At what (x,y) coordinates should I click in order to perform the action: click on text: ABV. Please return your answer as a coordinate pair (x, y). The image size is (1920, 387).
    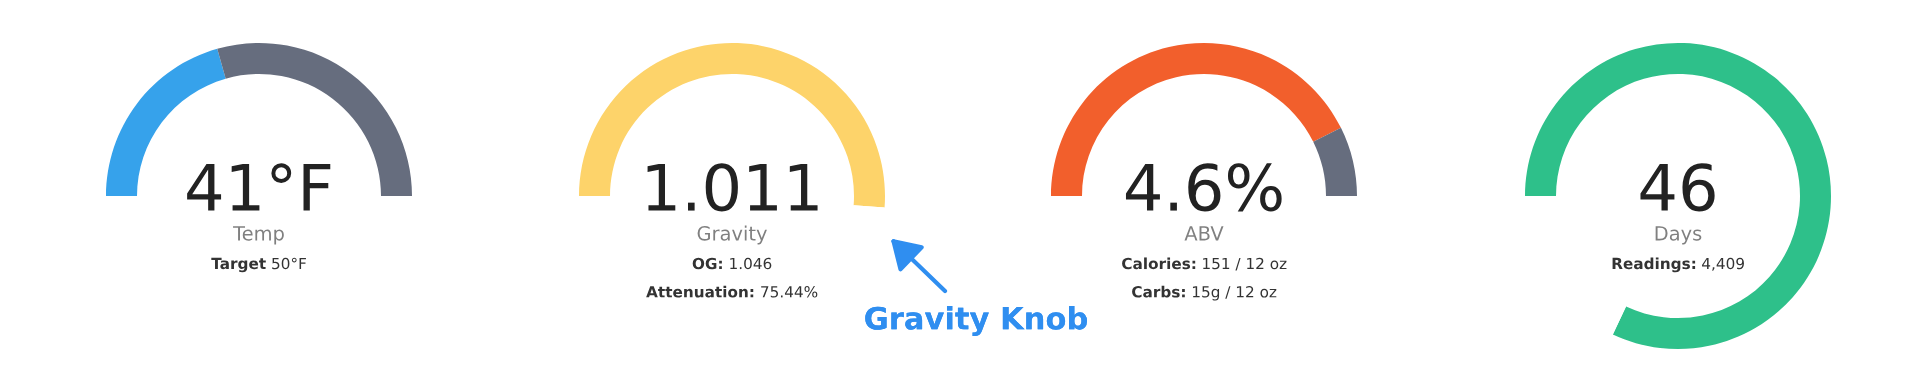
    Looking at the image, I should click on (1204, 233).